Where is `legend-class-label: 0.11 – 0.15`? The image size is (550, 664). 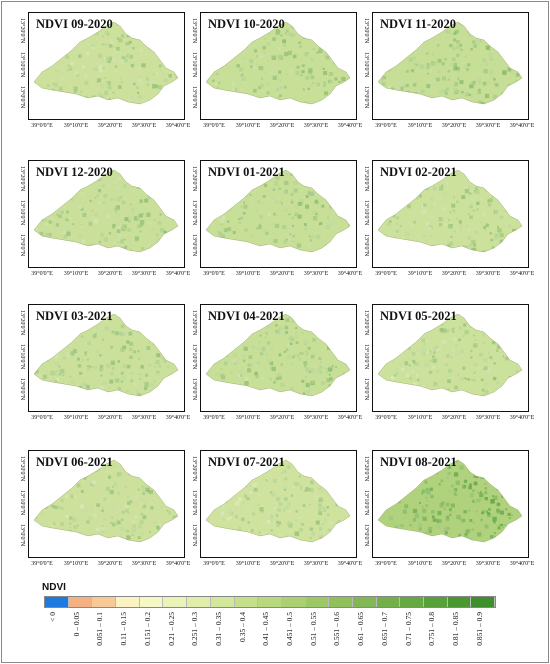
legend-class-label: 0.11 – 0.15 is located at coordinates (124, 629).